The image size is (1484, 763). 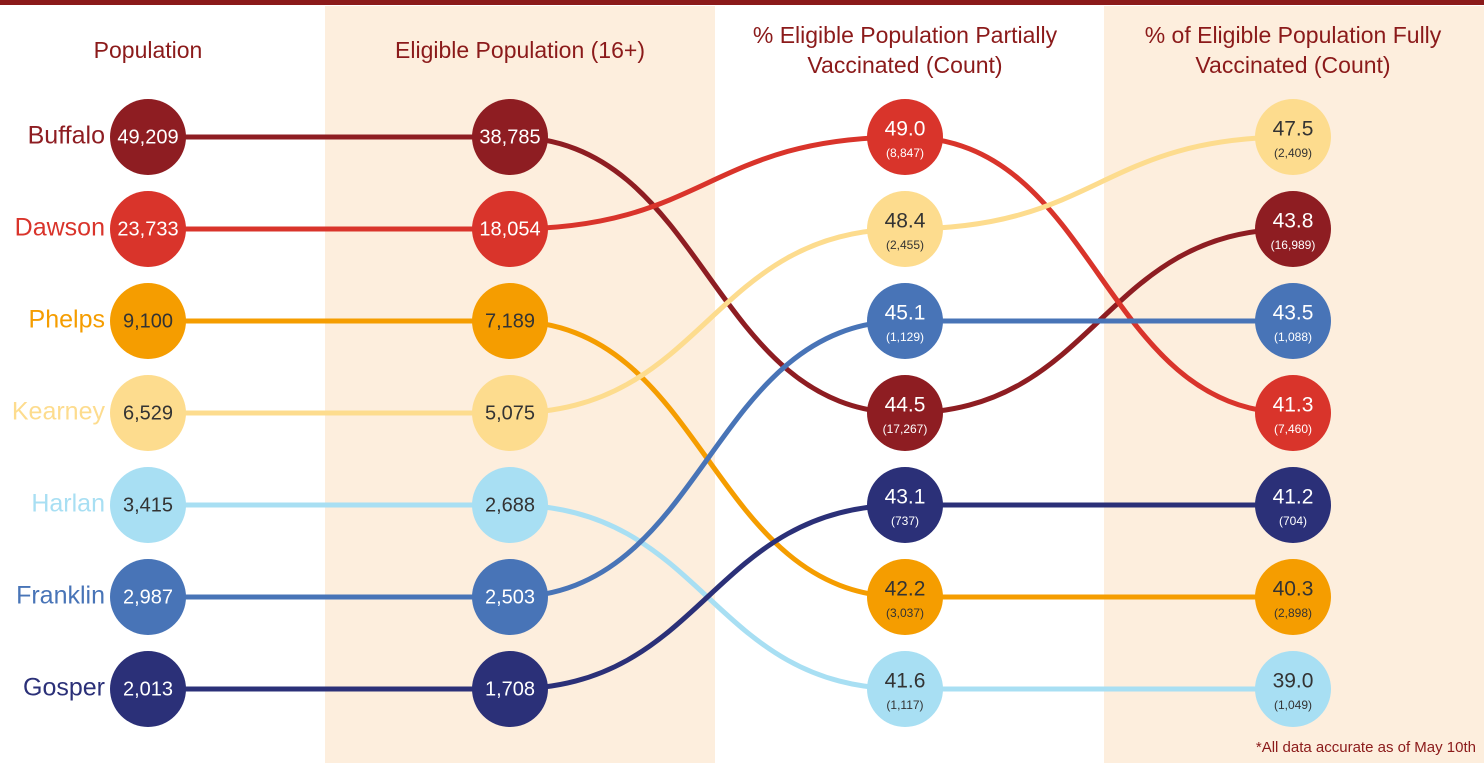 I want to click on node-value: 5,075, so click(x=510, y=413).